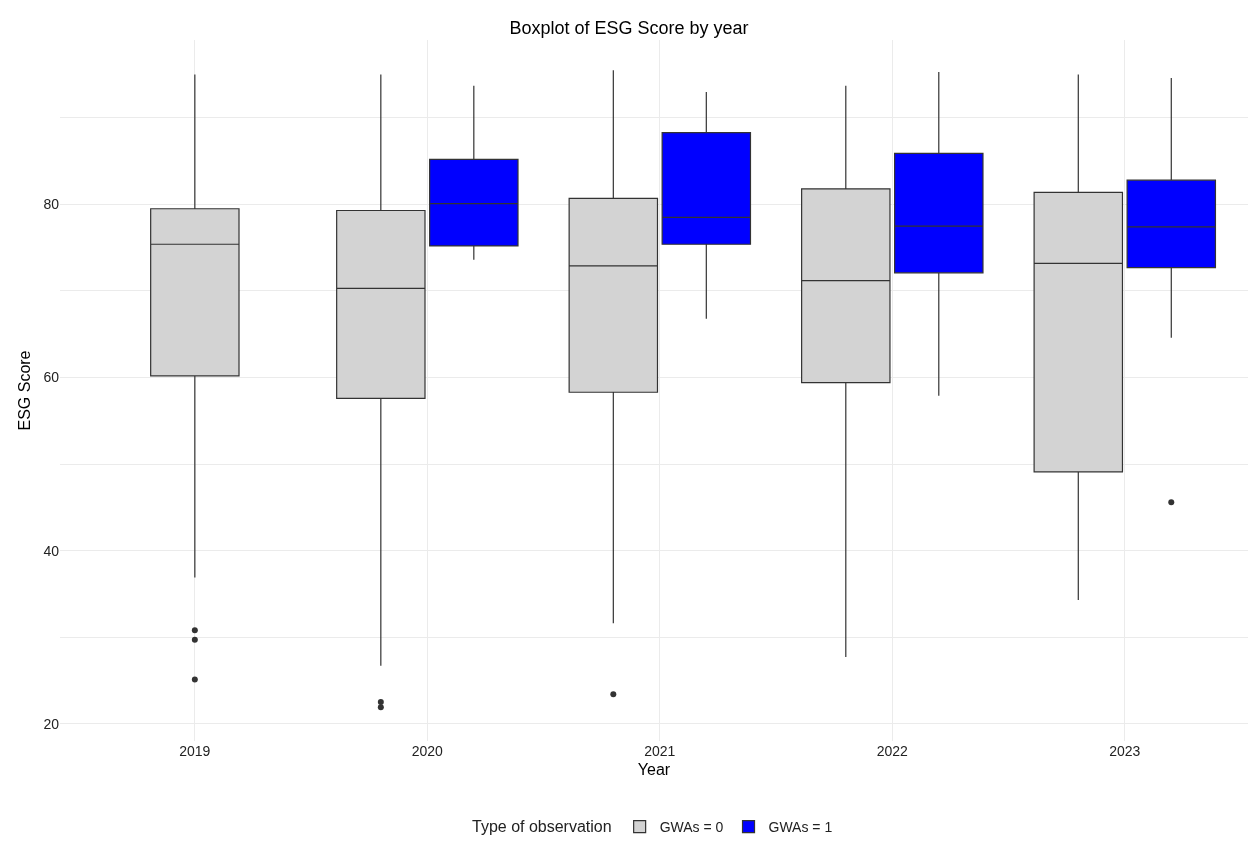 The width and height of the screenshot is (1258, 853). I want to click on chart-title: Boxplot of ESG Score by year, so click(629, 27).